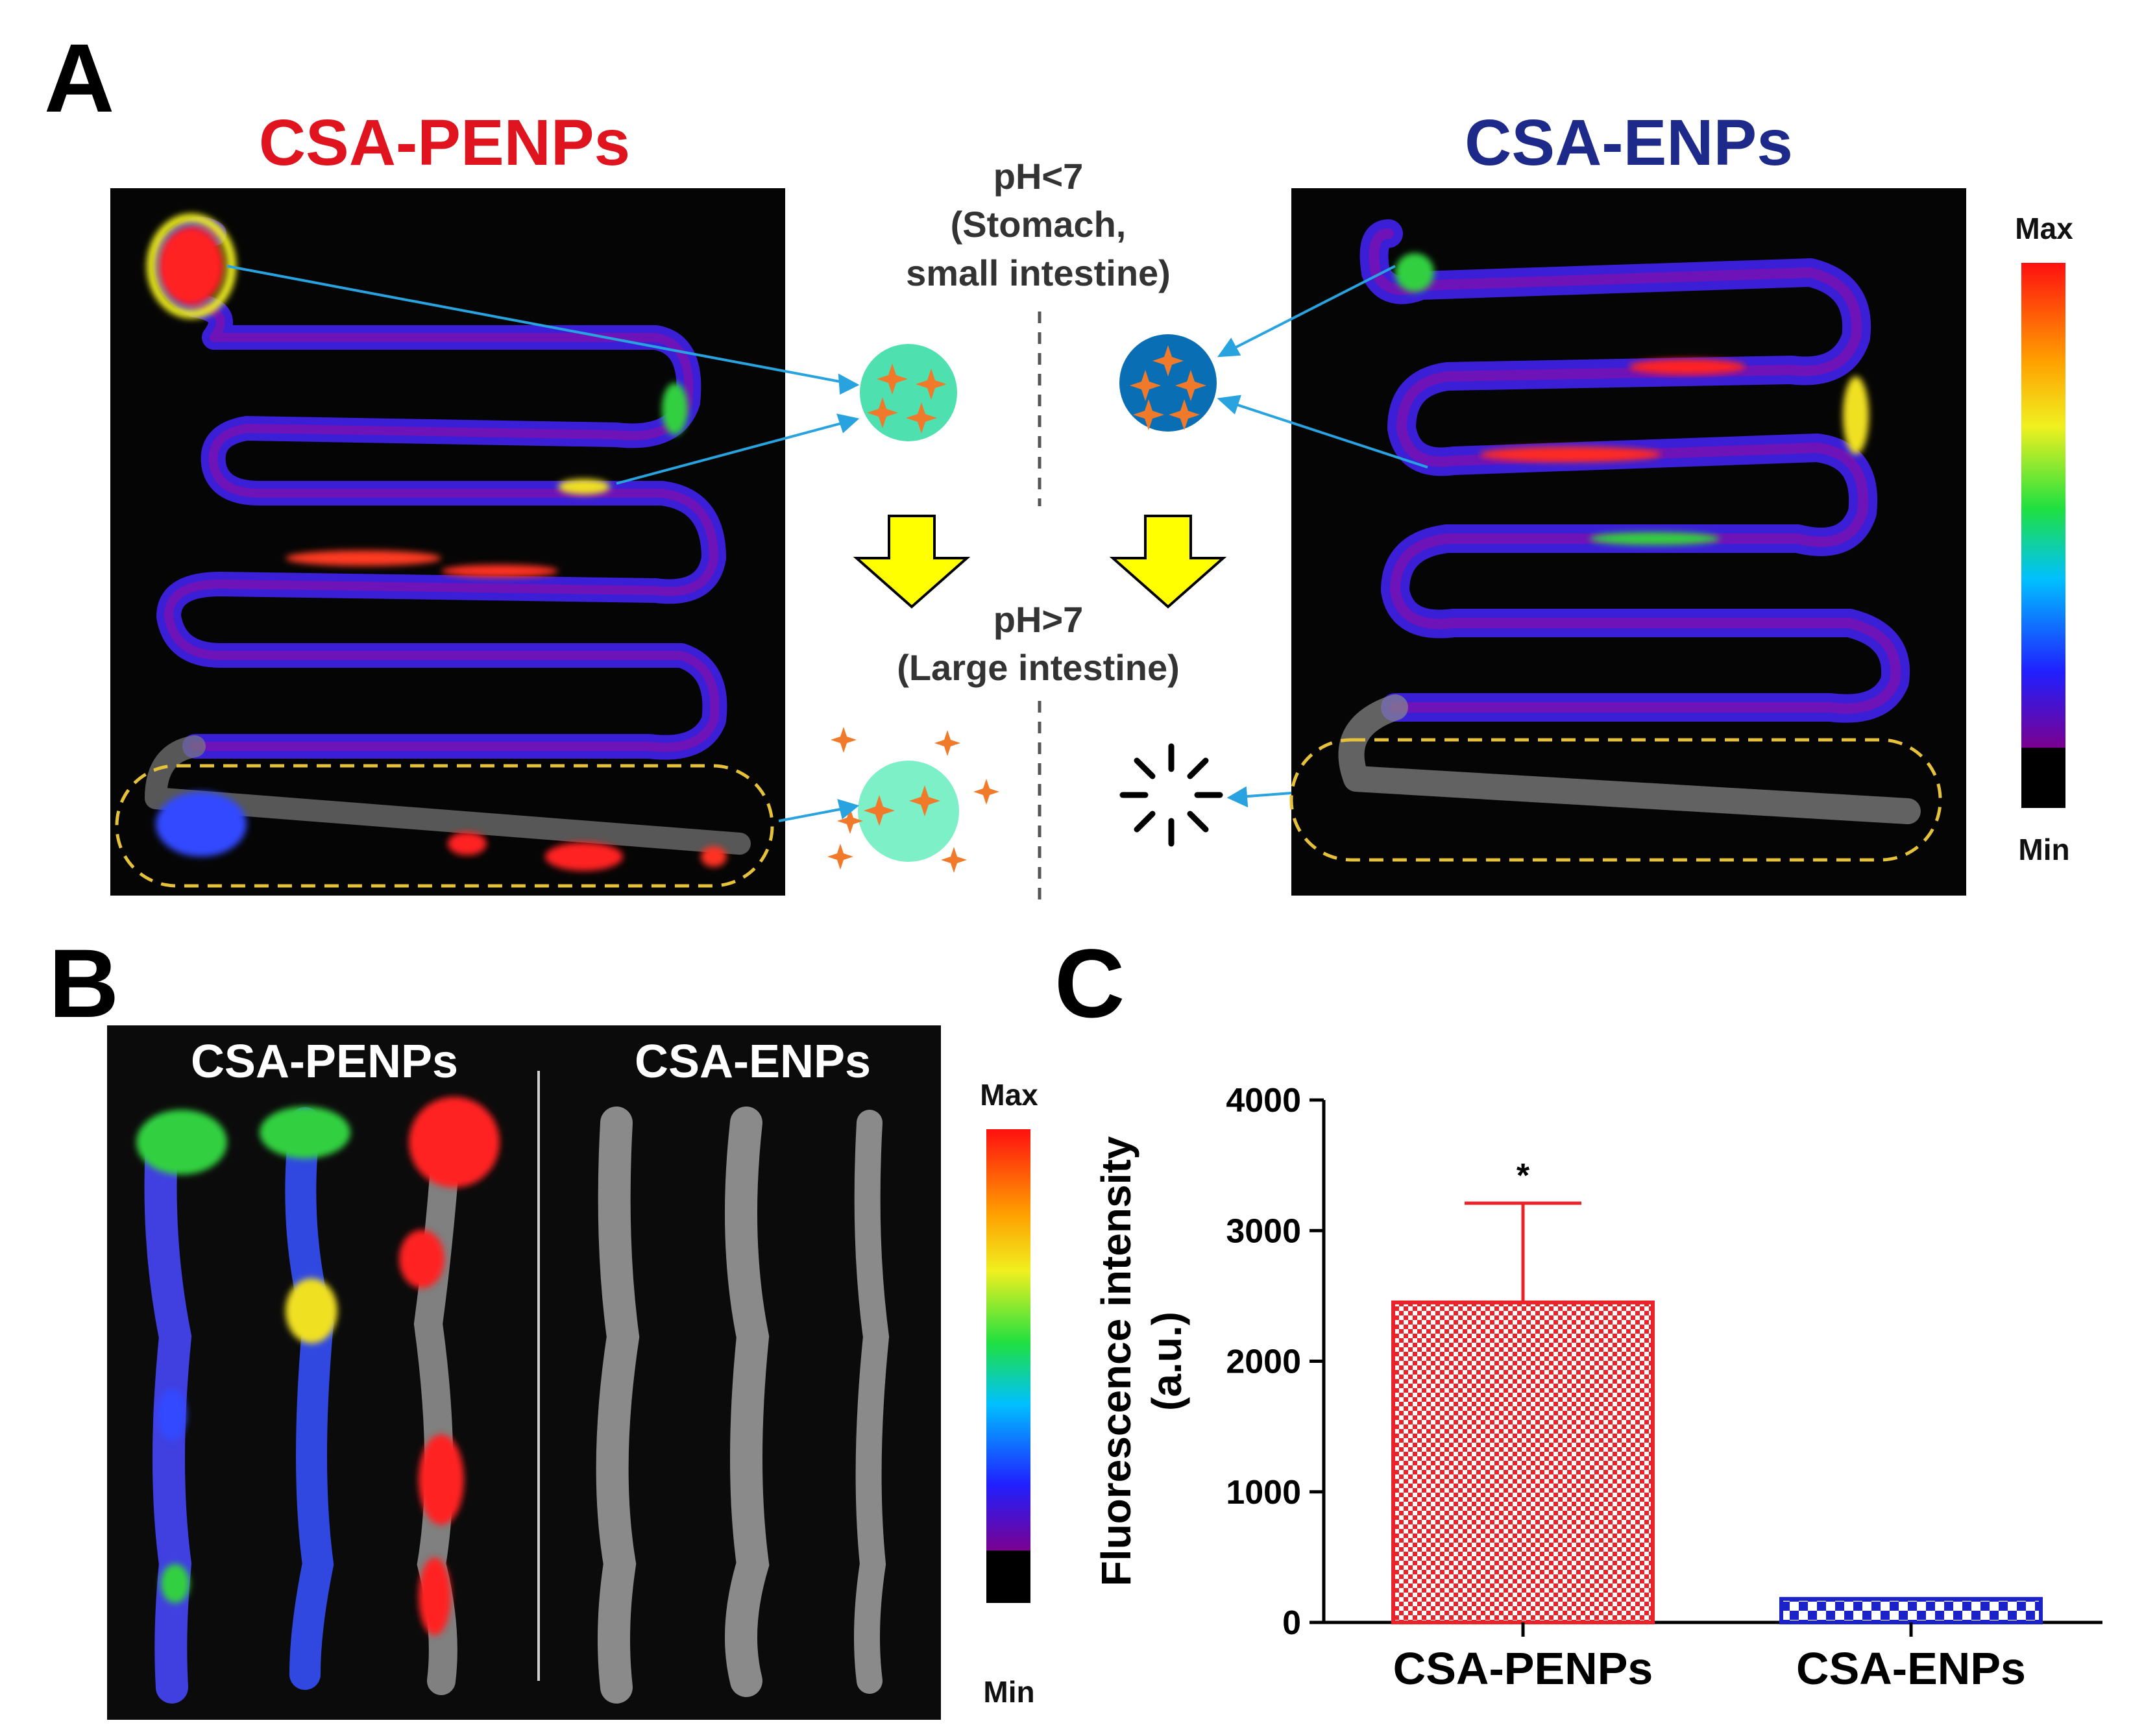 Image resolution: width=2144 pixels, height=1736 pixels. Describe the element at coordinates (752, 1062) in the screenshot. I see `panel-b-right-label: CSA-ENPs` at that location.